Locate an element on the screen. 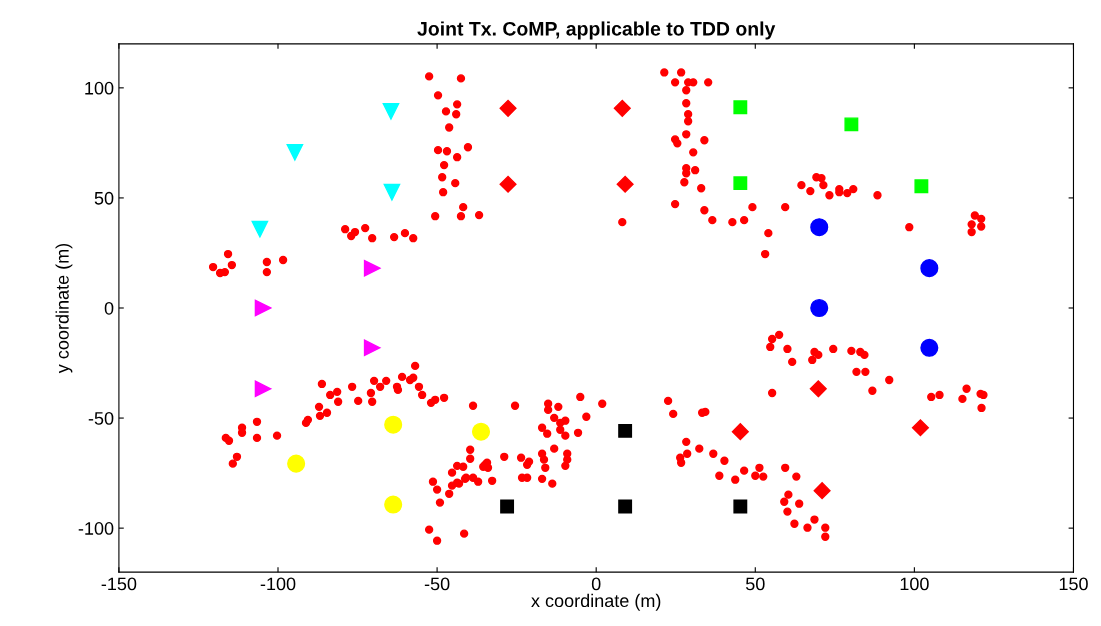 Image resolution: width=1101 pixels, height=626 pixels. x-tick-label: 50 is located at coordinates (755, 584).